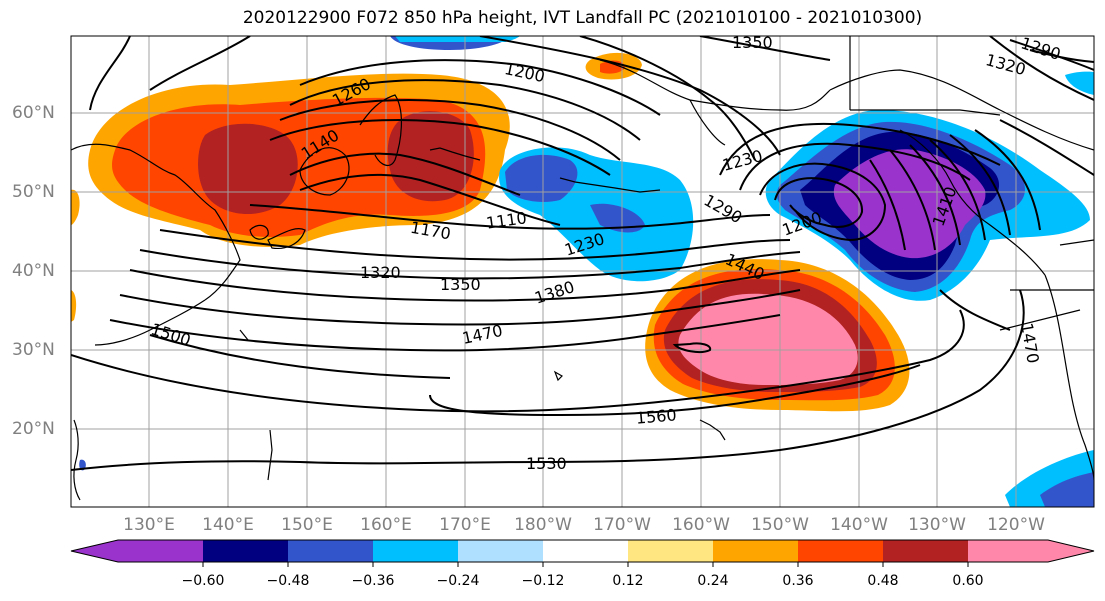 The image size is (1105, 601). I want to click on lon-label: 150°E, so click(307, 525).